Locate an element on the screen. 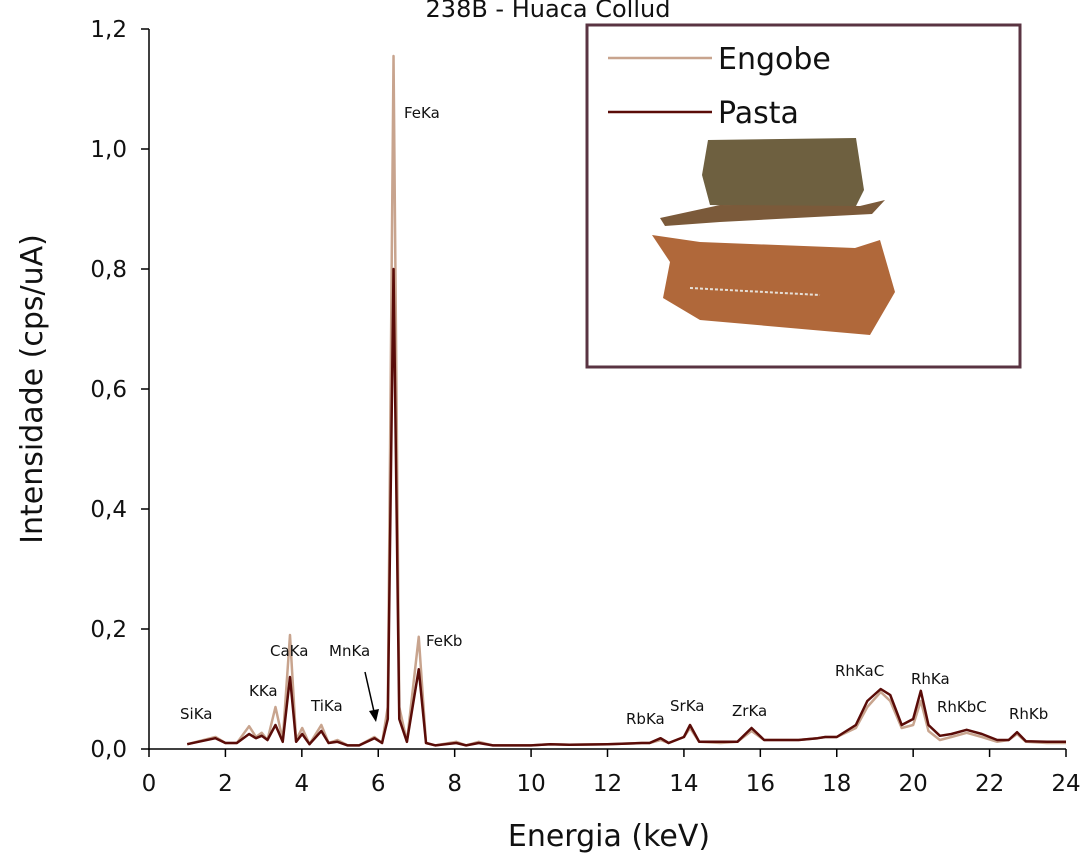 The width and height of the screenshot is (1086, 866). peak-label: TiKa is located at coordinates (326, 706).